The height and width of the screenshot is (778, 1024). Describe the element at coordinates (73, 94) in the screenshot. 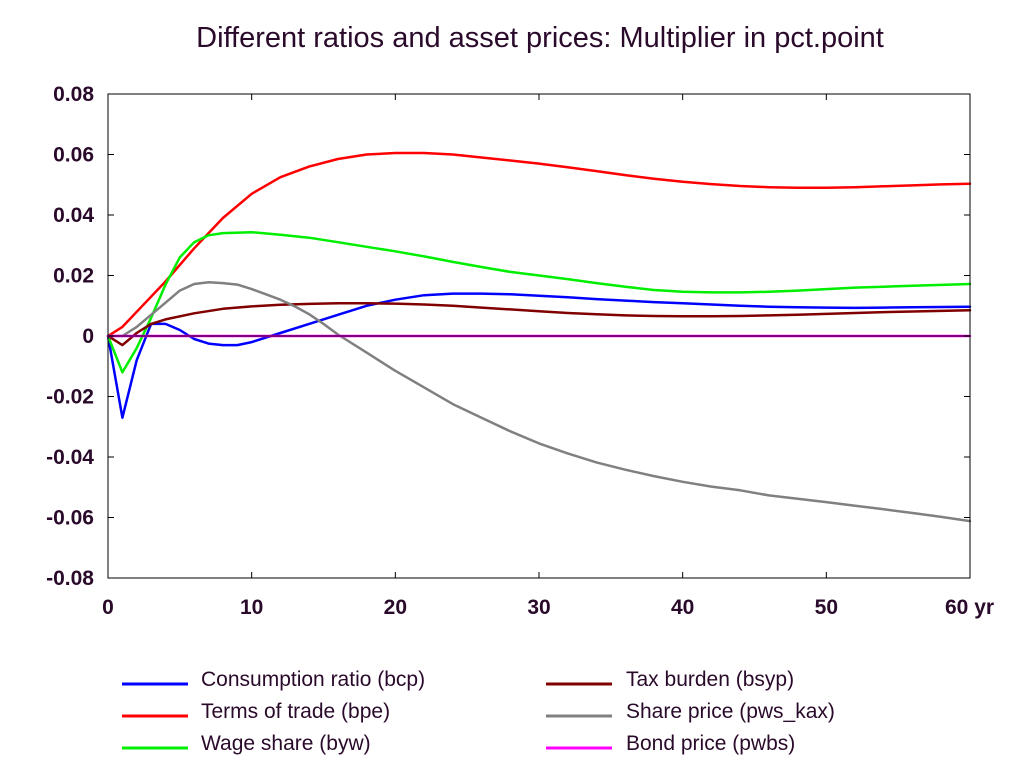

I see `y-tick-label: 0.08` at that location.